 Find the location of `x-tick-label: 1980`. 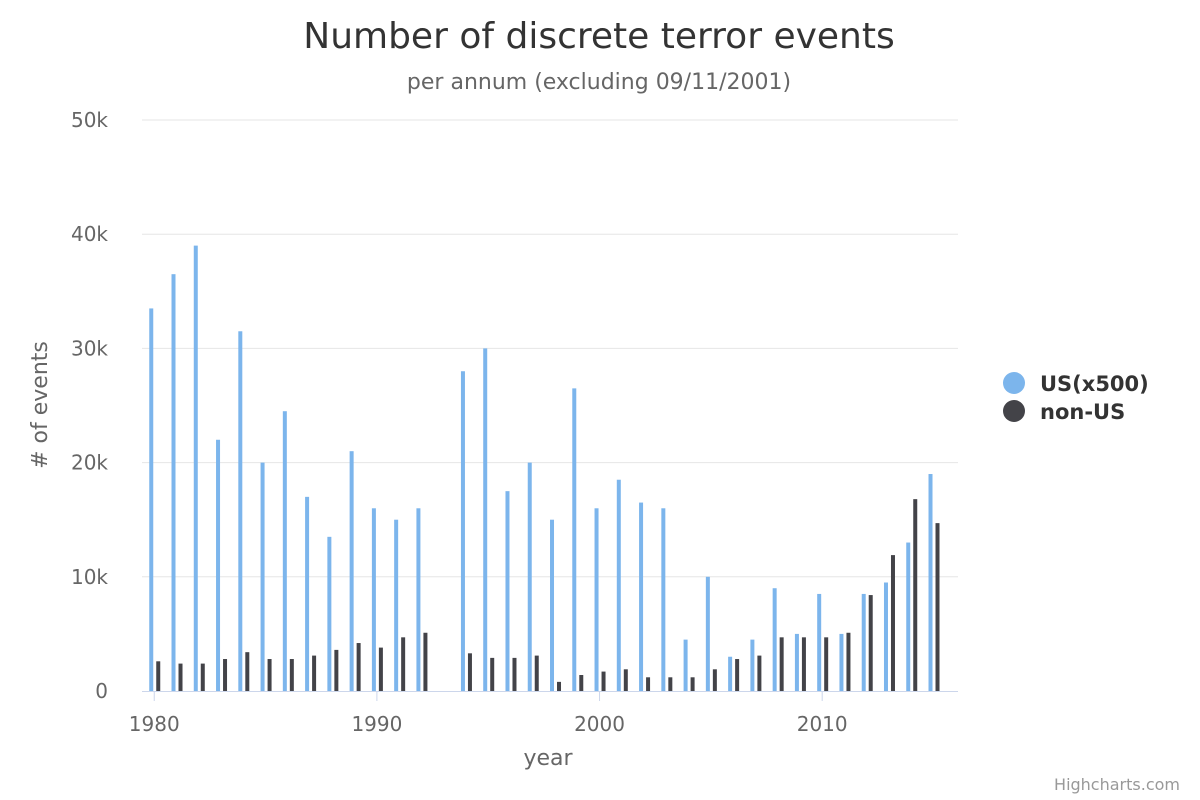

x-tick-label: 1980 is located at coordinates (154, 724).